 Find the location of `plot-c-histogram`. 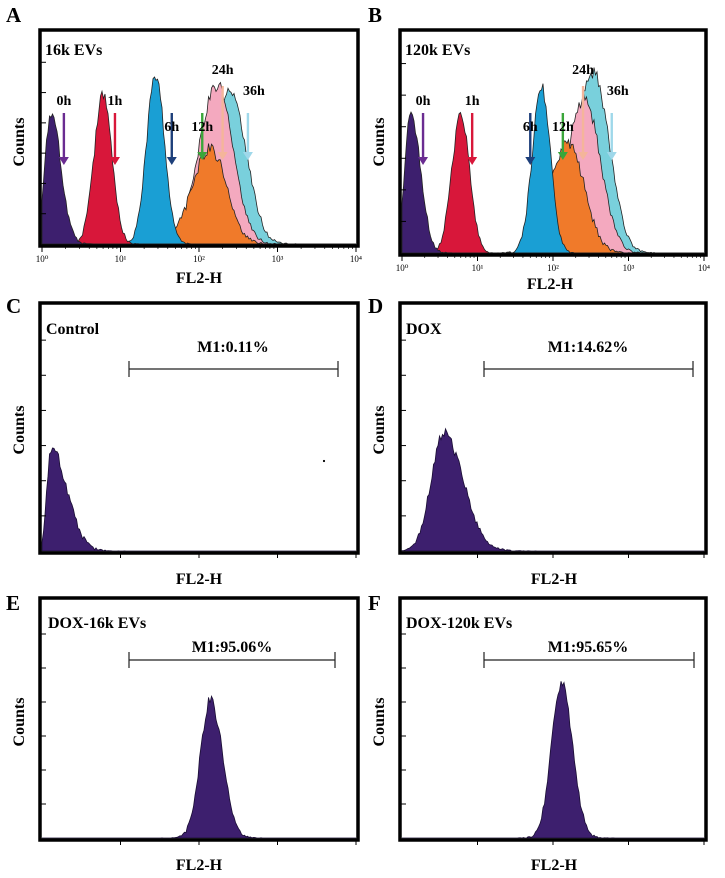

plot-c-histogram is located at coordinates (198, 499).